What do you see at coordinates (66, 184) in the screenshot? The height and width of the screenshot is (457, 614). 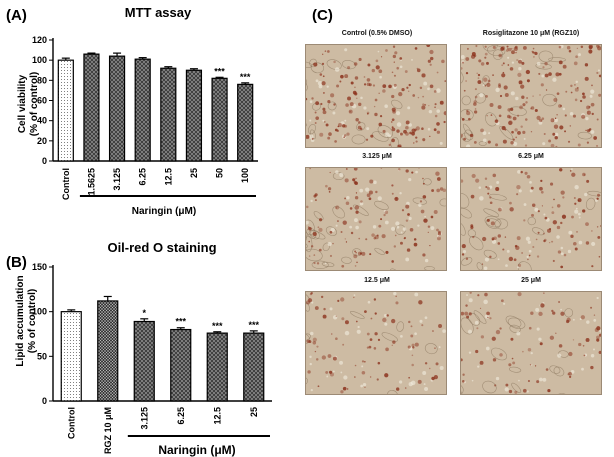 I see `x-tick-label: Control` at bounding box center [66, 184].